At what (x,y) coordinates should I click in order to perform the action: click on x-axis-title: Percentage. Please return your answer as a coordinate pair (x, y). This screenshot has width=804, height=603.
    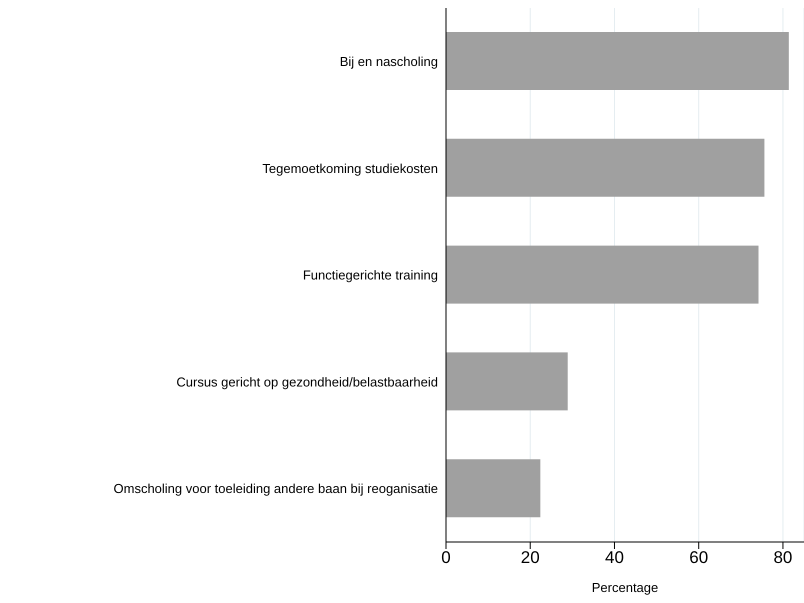
    Looking at the image, I should click on (625, 587).